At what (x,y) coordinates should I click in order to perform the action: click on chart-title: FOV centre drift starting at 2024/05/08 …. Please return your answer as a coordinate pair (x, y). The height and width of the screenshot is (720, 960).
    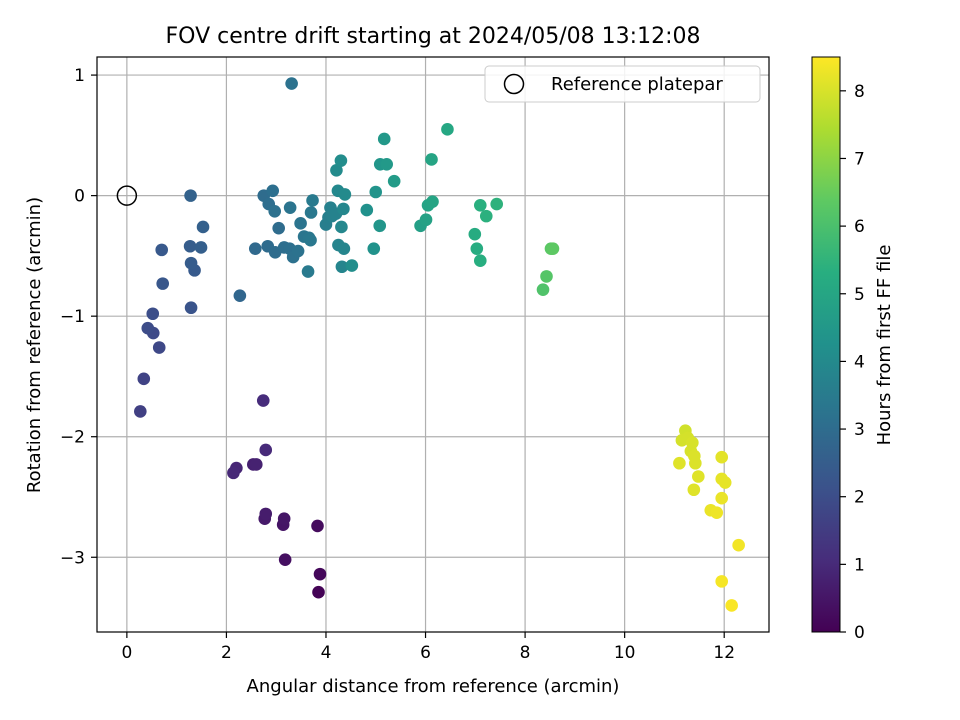
    Looking at the image, I should click on (433, 36).